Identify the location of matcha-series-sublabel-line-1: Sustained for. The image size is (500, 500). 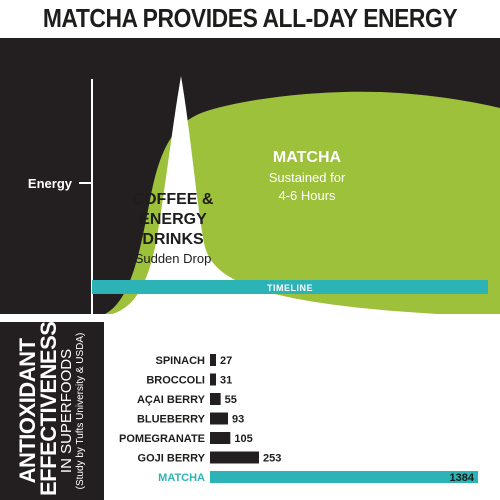
(307, 177).